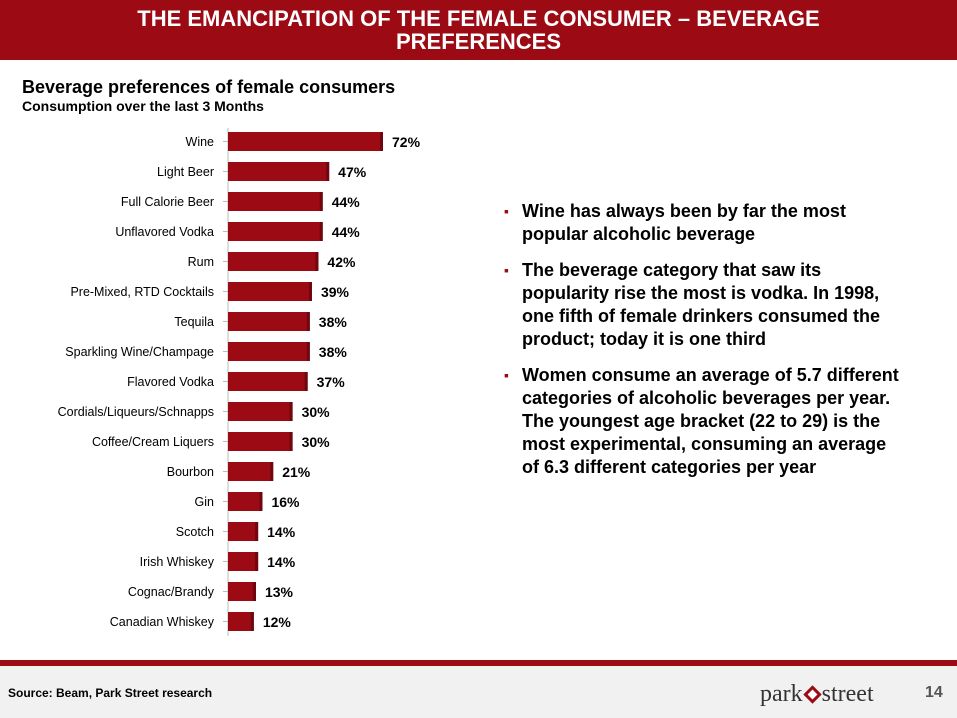  What do you see at coordinates (170, 382) in the screenshot?
I see `category-label: Flavored Vodka` at bounding box center [170, 382].